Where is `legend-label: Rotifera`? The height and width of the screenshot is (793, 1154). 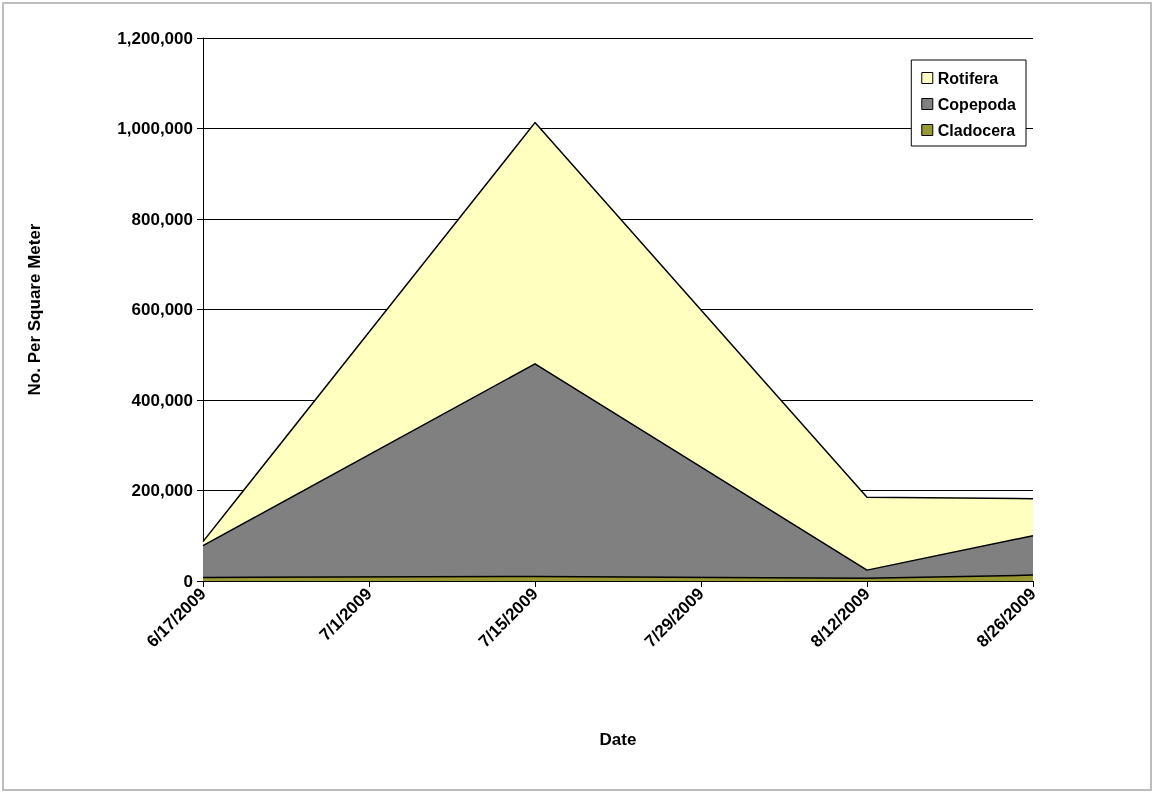 legend-label: Rotifera is located at coordinates (968, 78).